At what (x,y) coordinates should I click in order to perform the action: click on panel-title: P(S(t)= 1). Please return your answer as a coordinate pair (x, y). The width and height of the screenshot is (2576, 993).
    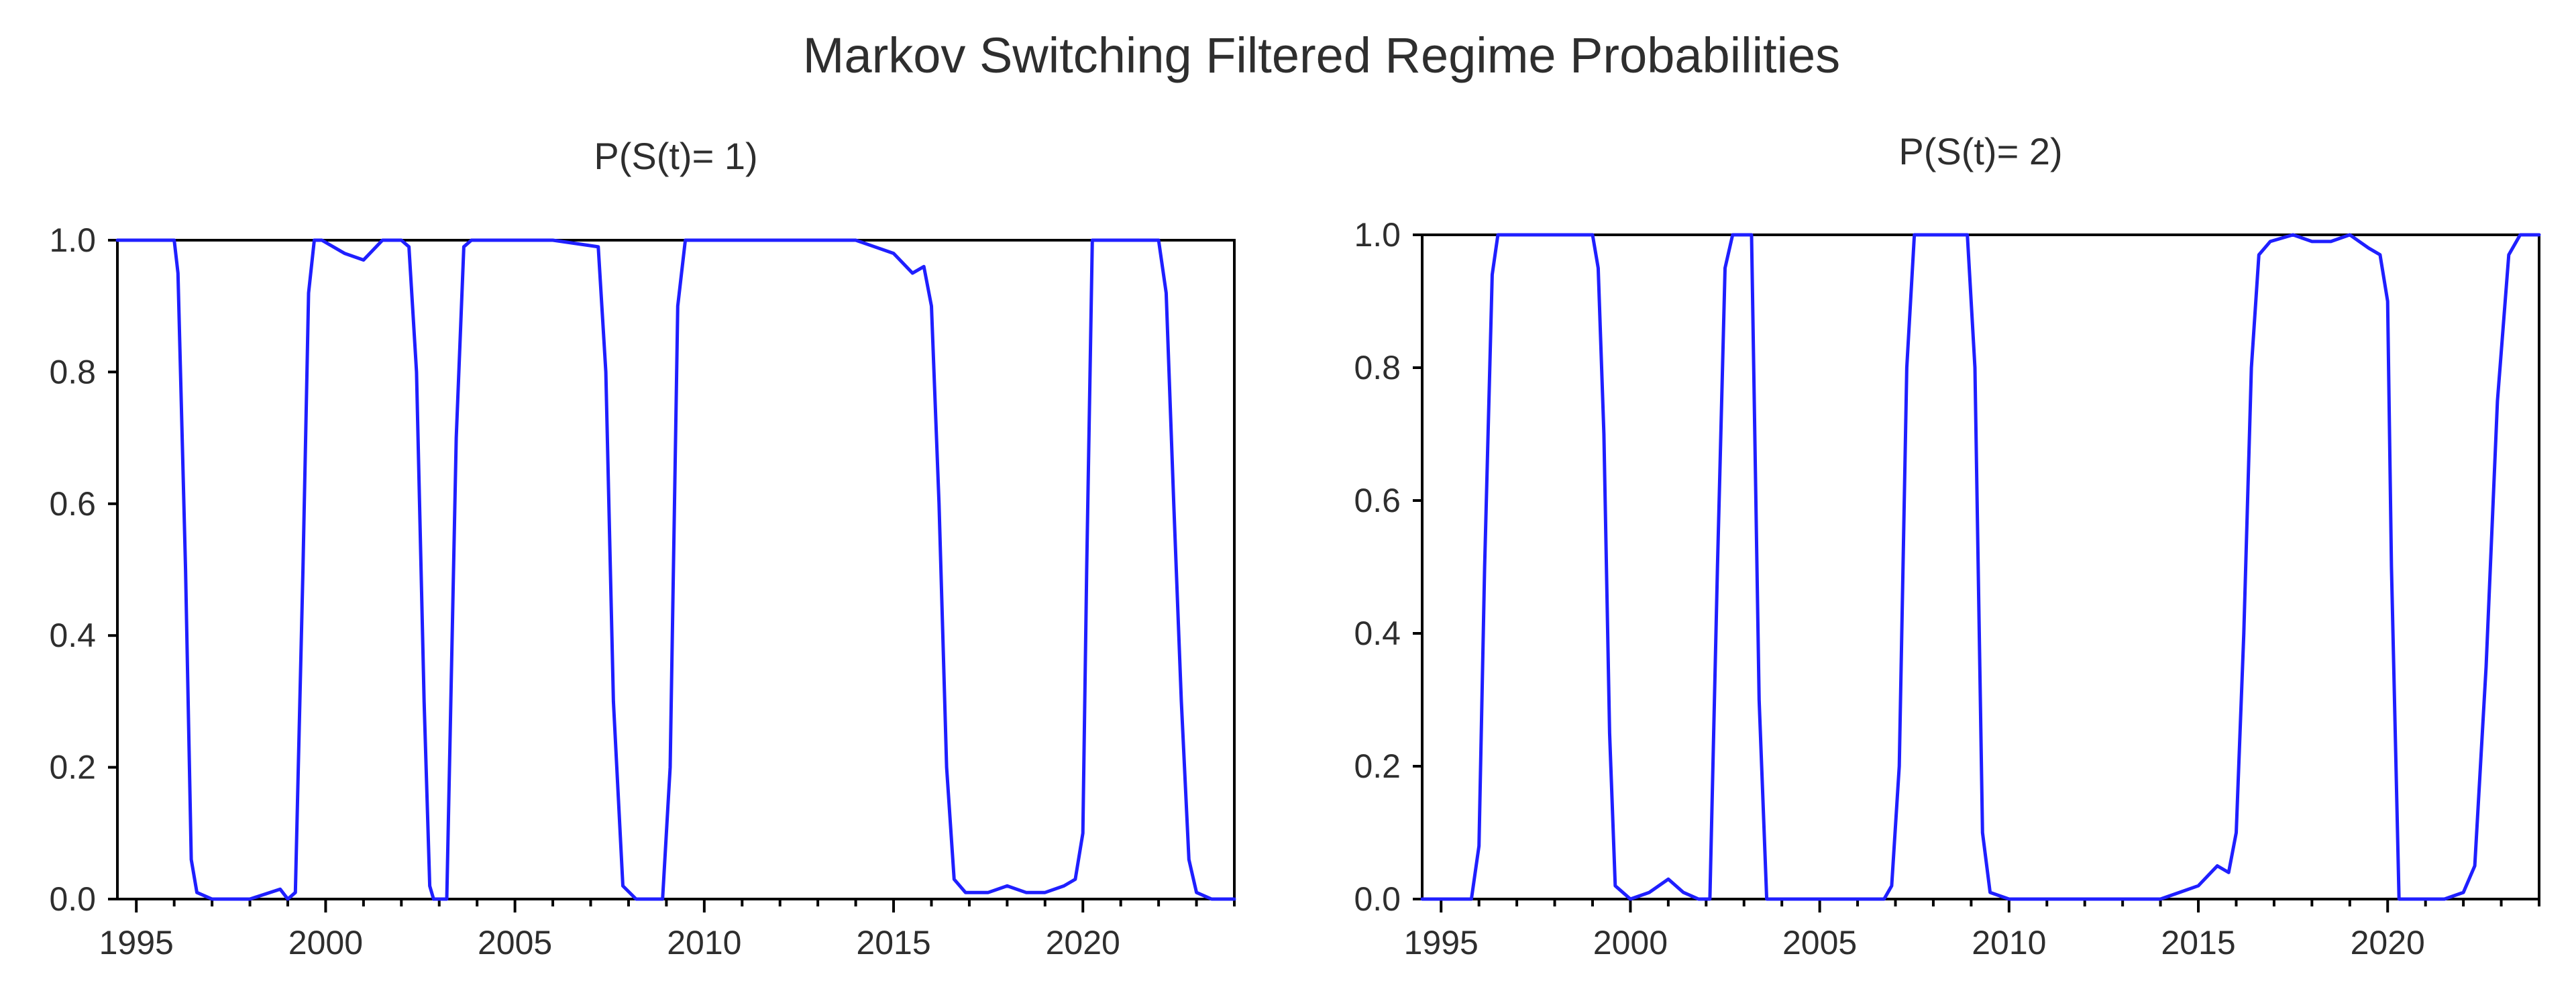
    Looking at the image, I should click on (675, 156).